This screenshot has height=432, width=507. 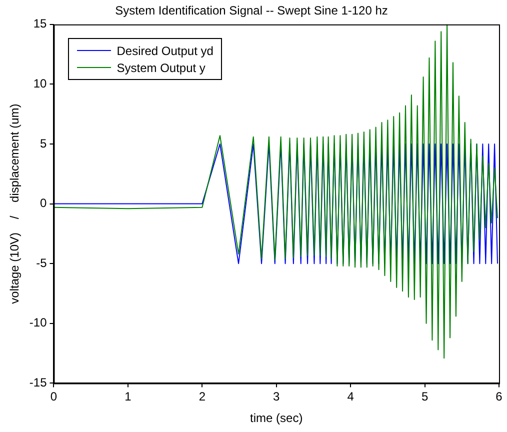 I want to click on y-tick-label: -5, so click(x=42, y=263).